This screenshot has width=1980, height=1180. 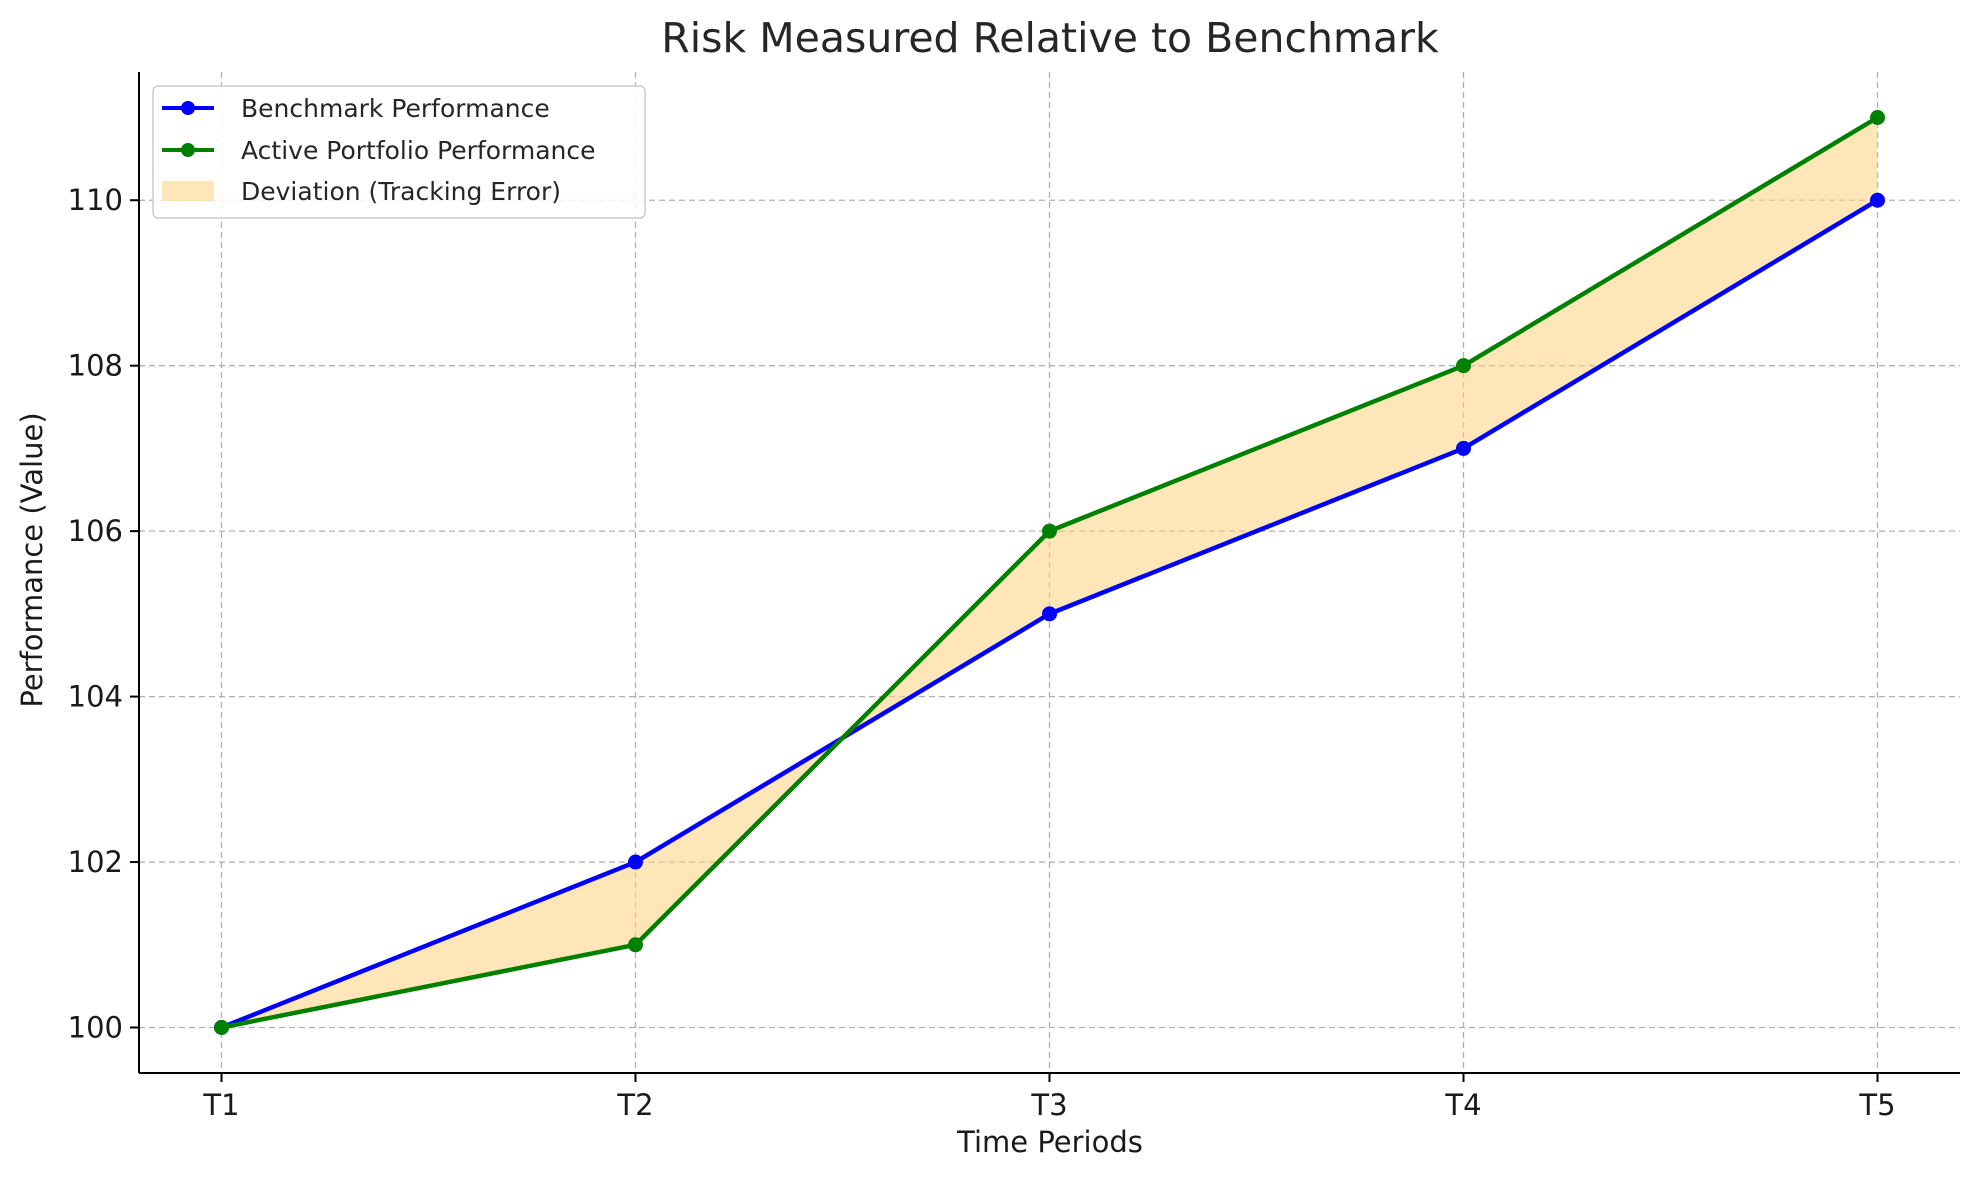 I want to click on y-tick-label: 108, so click(x=95, y=366).